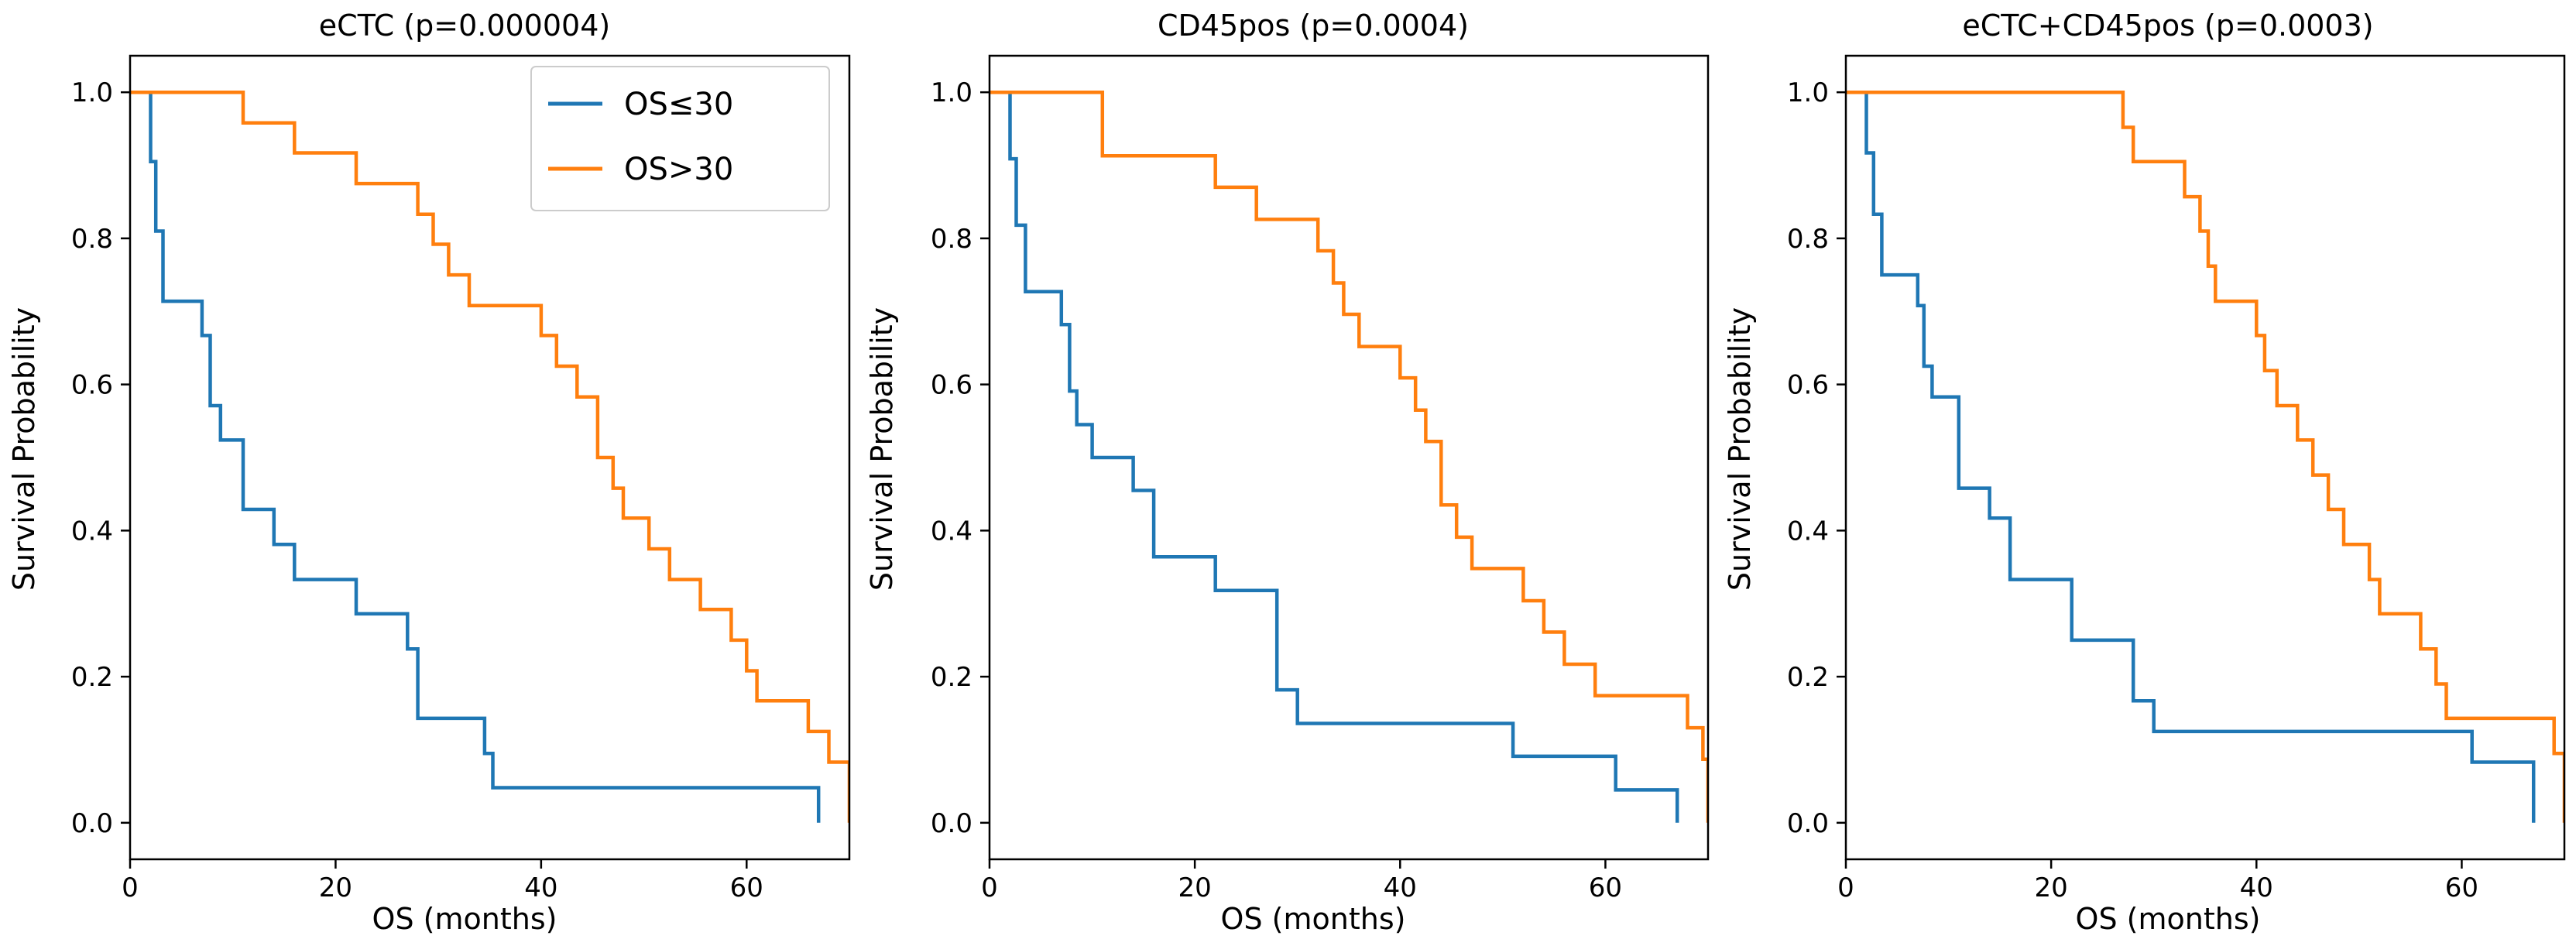 Image resolution: width=2576 pixels, height=946 pixels. I want to click on legend-frame, so click(680, 138).